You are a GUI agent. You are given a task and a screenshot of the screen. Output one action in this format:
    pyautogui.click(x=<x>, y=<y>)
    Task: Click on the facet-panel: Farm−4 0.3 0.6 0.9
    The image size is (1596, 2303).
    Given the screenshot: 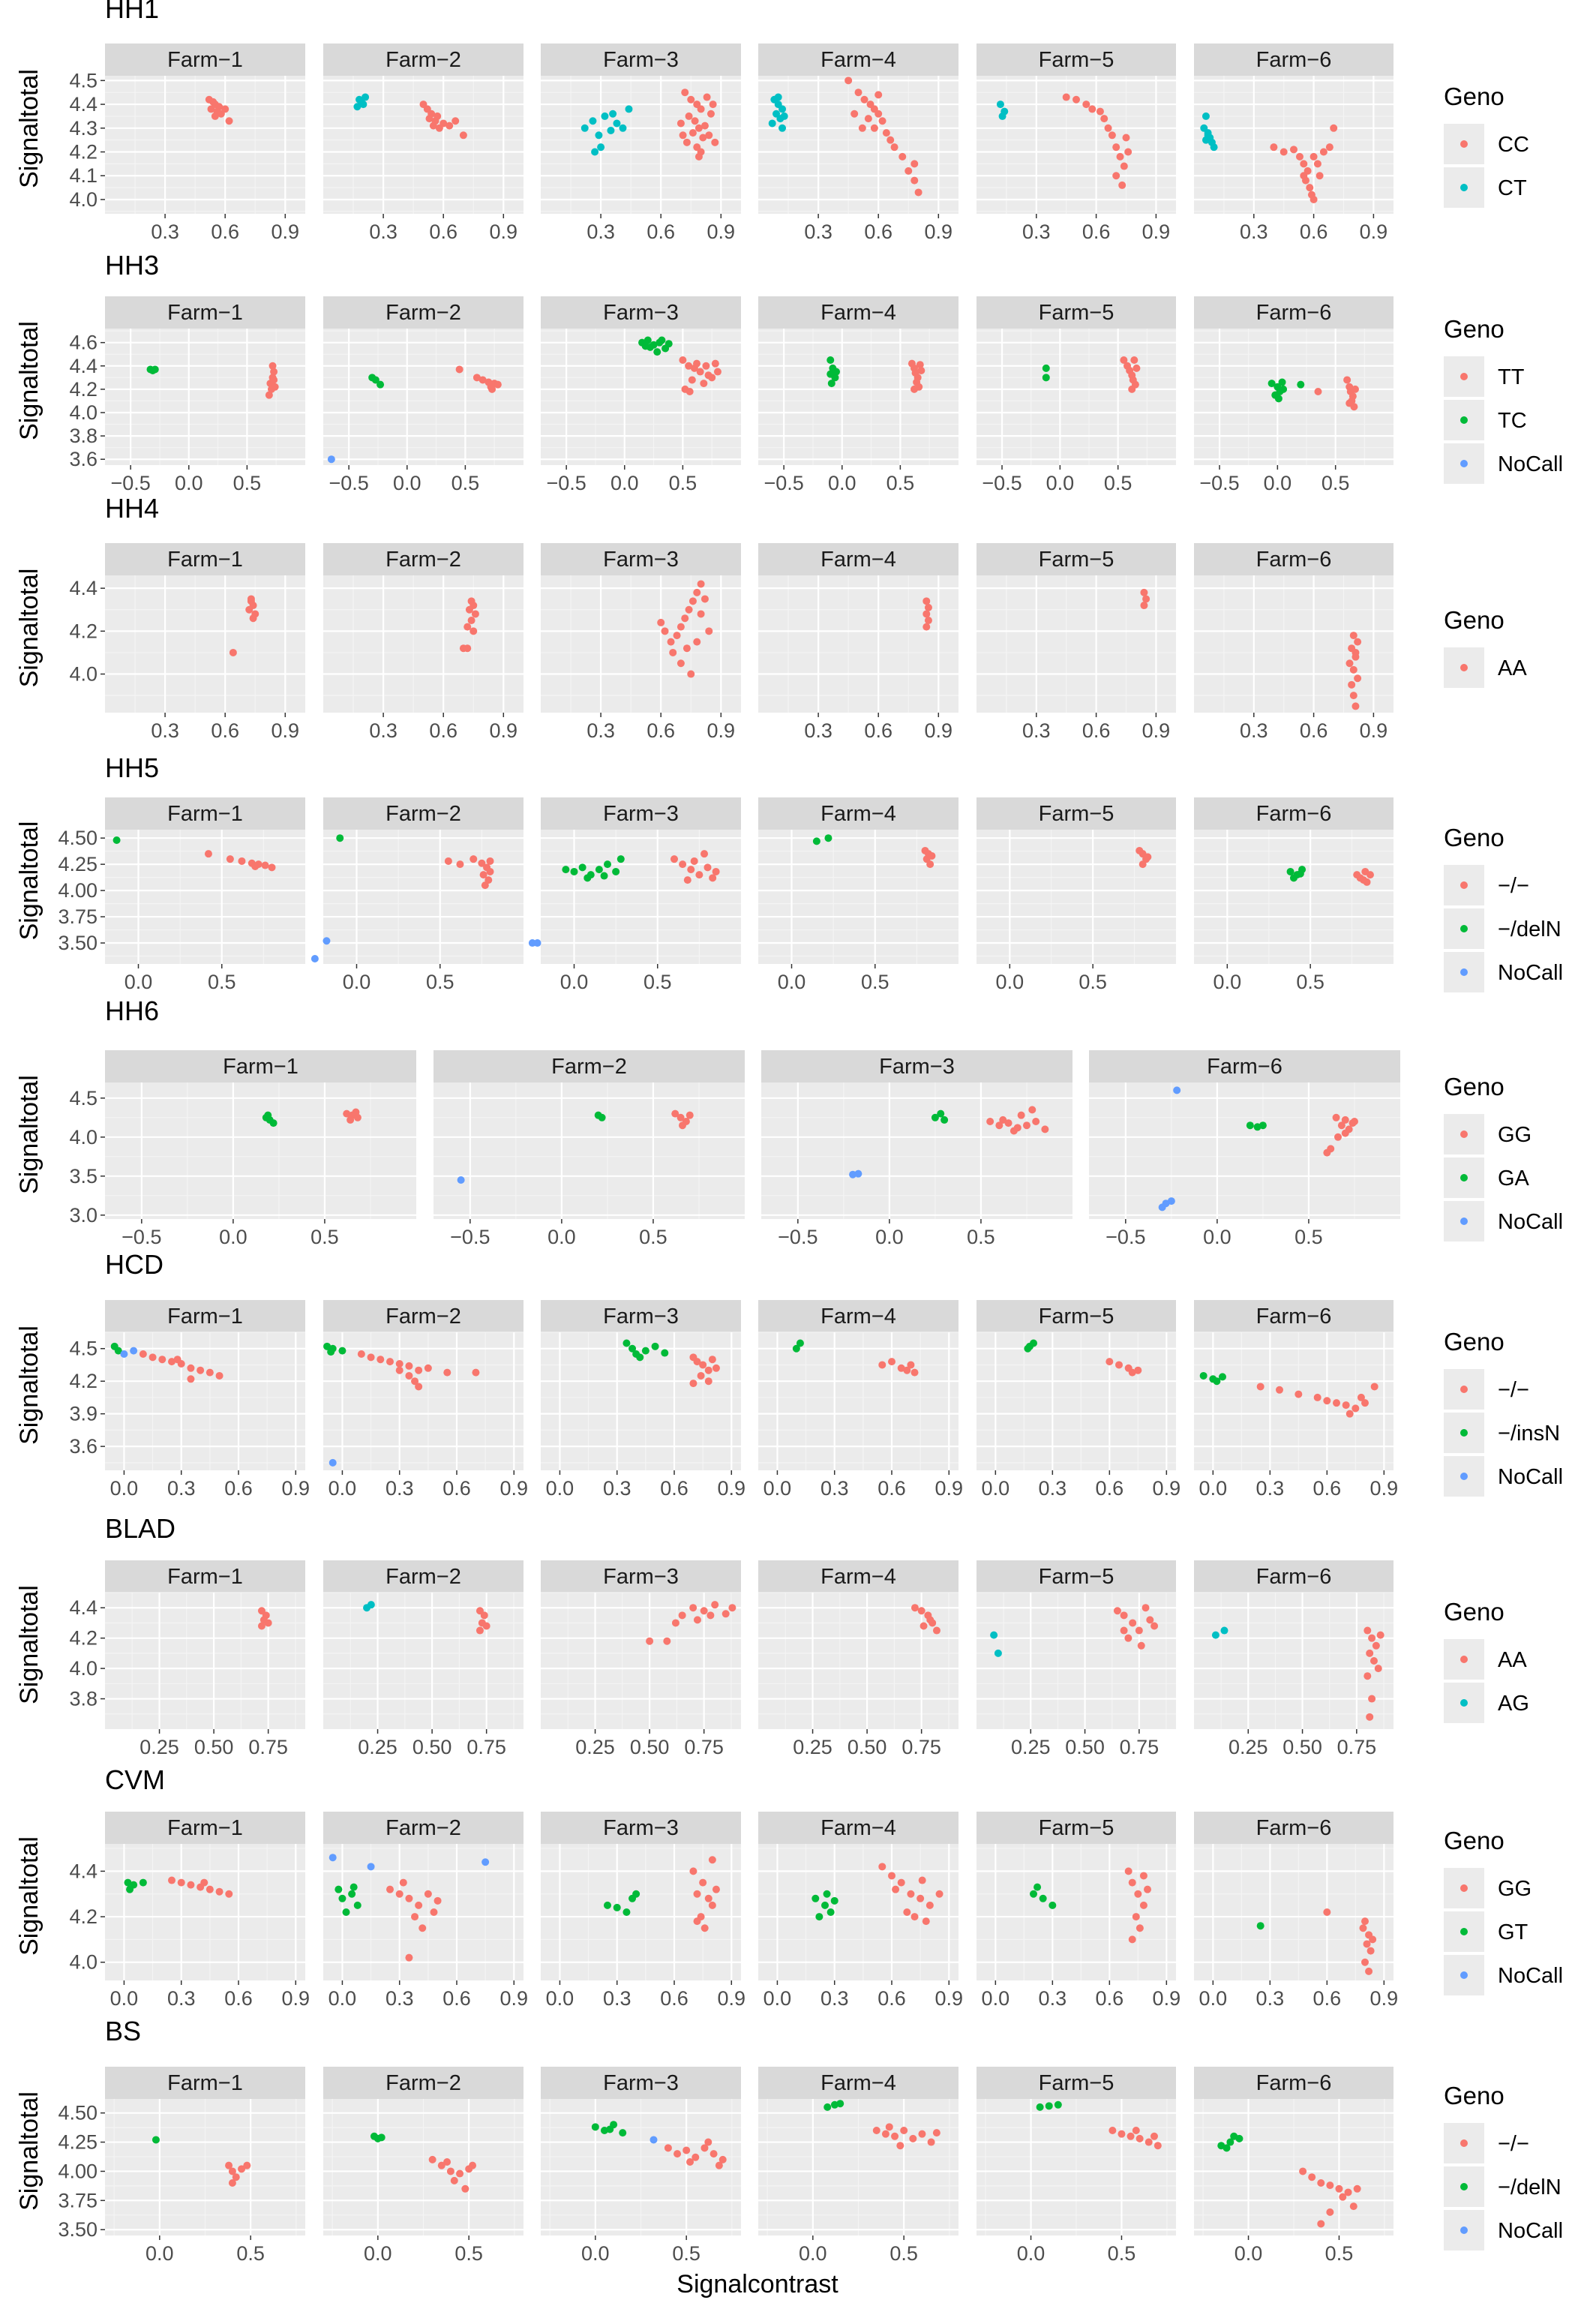 What is the action you would take?
    pyautogui.click(x=858, y=143)
    